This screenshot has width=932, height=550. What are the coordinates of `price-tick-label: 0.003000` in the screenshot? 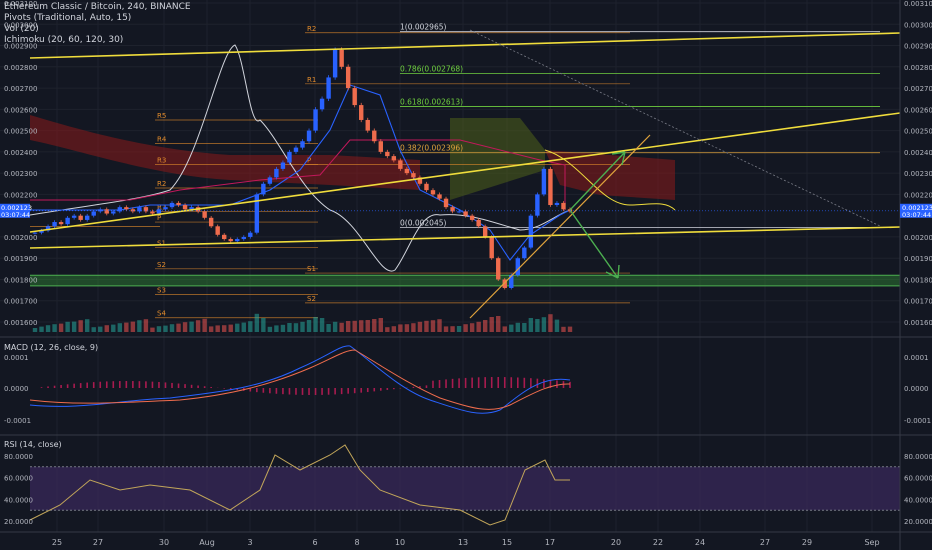 It's located at (918, 25).